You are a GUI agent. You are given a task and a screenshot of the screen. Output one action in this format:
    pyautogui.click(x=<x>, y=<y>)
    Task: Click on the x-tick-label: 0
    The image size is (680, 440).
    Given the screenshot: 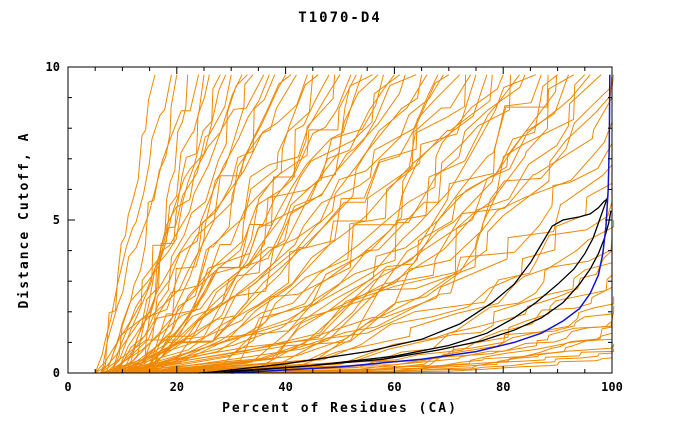 What is the action you would take?
    pyautogui.click(x=67, y=387)
    